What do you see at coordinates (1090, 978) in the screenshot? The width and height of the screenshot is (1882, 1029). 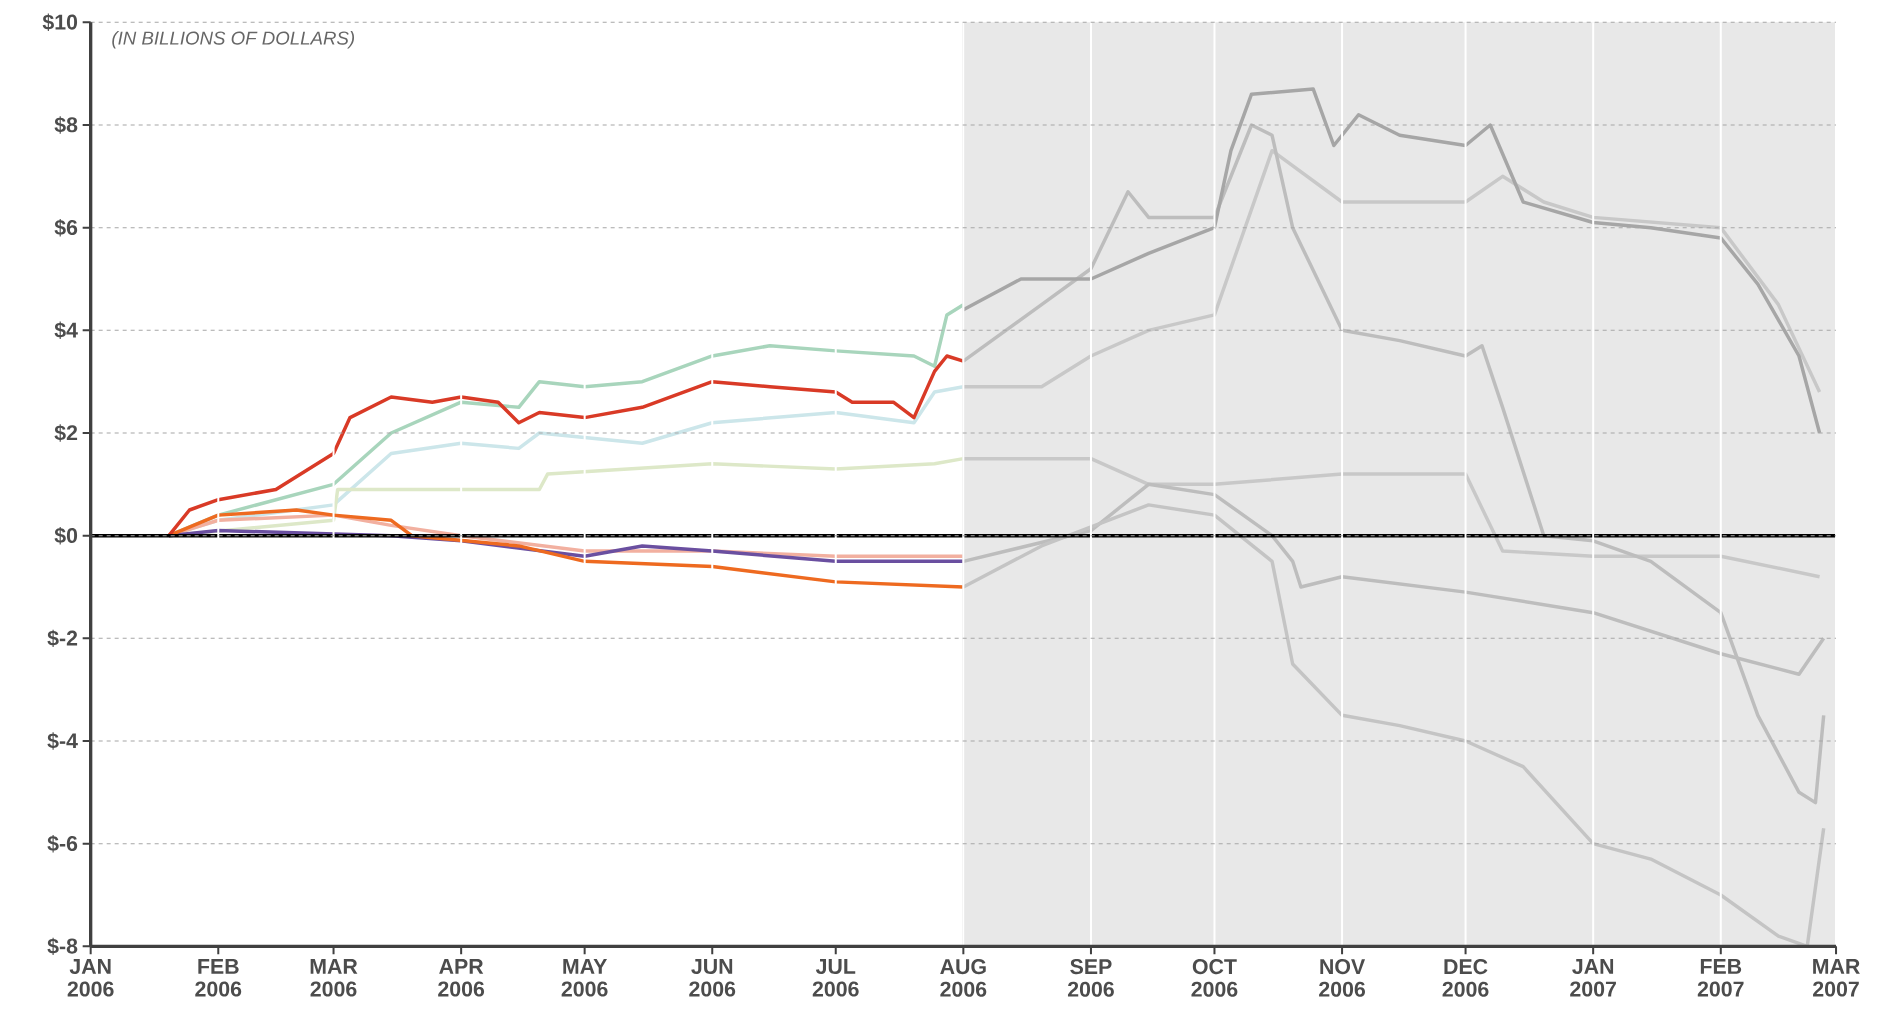 I see `x-tick-label: SEP 2006` at bounding box center [1090, 978].